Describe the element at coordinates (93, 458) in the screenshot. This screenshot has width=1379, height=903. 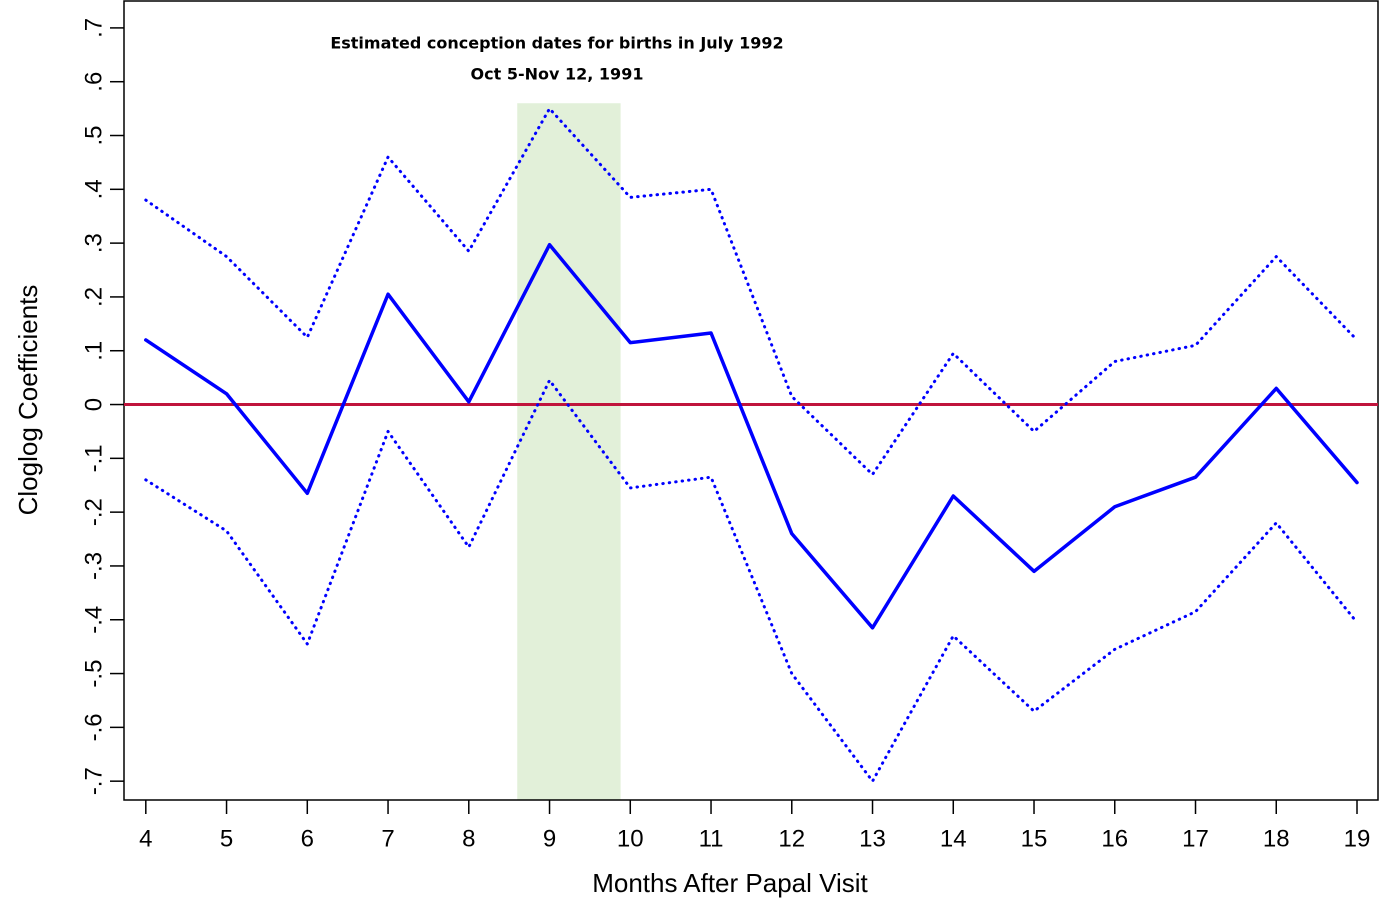
I see `y-tick-label: -.1` at that location.